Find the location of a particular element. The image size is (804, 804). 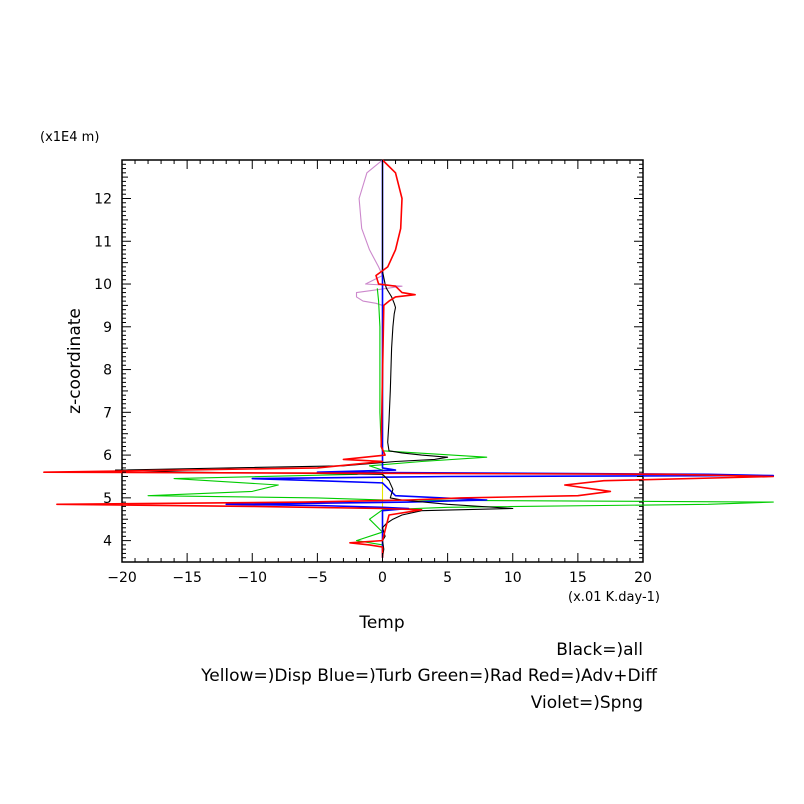

legend-line-1: Black=)all is located at coordinates (599, 650).